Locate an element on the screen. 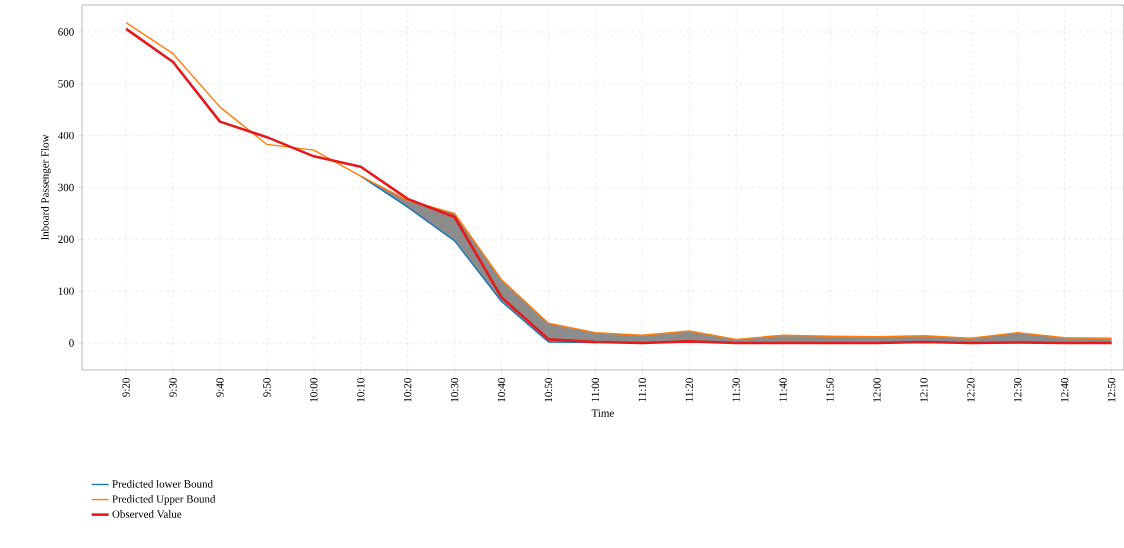 The image size is (1124, 548). legend-label: Predicted lower Bound is located at coordinates (162, 483).